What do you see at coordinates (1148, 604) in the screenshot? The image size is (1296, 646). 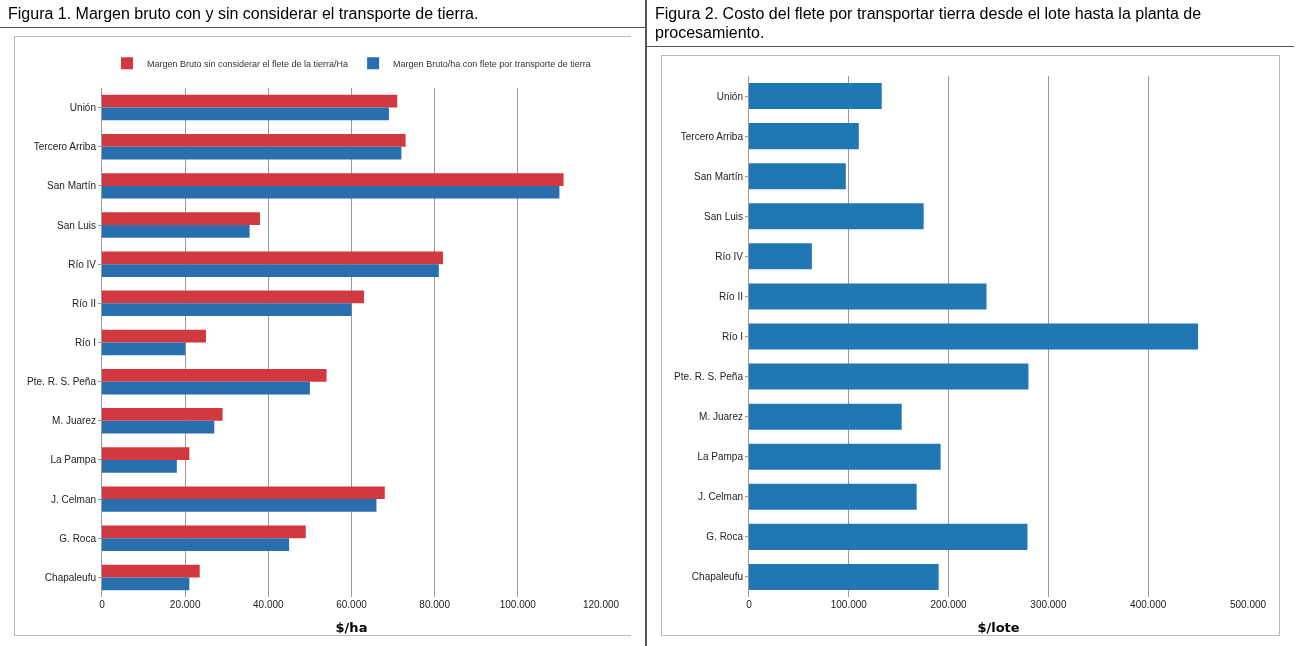 I see `x-tick-label: 400.000` at bounding box center [1148, 604].